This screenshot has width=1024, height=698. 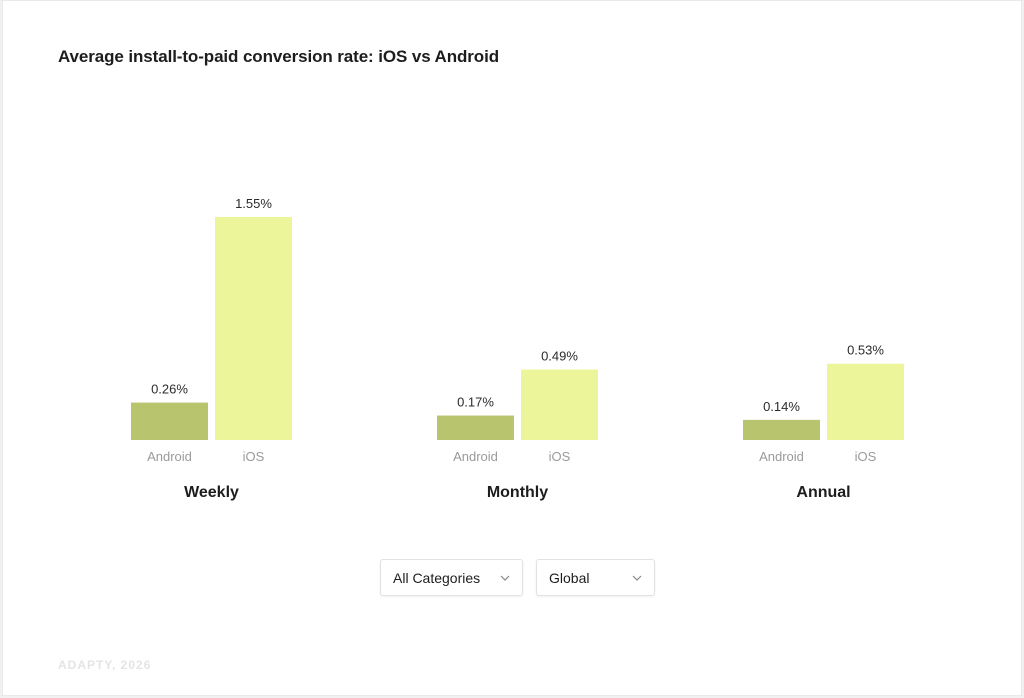 What do you see at coordinates (169, 421) in the screenshot?
I see `bar-android-weekly` at bounding box center [169, 421].